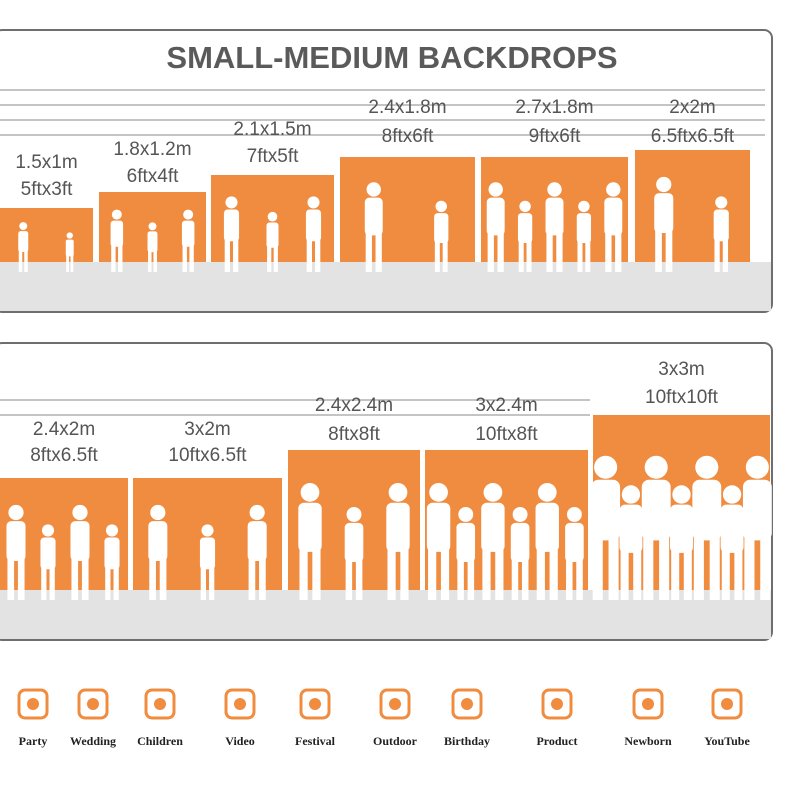 Image resolution: width=800 pixels, height=805 pixels. I want to click on use-label: Newborn, so click(648, 741).